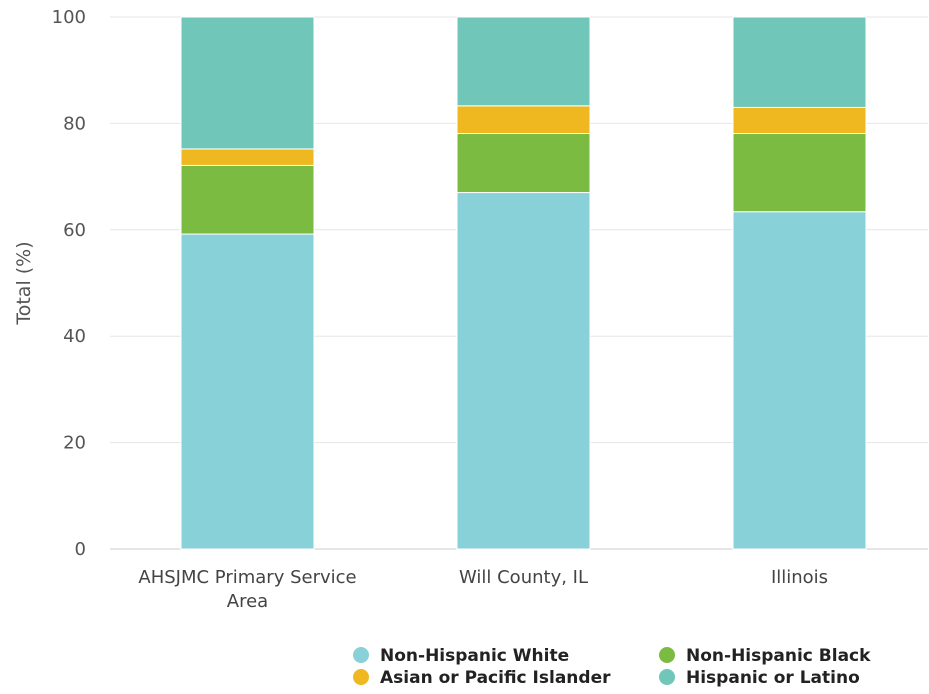 This screenshot has height=694, width=929. What do you see at coordinates (74, 336) in the screenshot?
I see `y-tick-label: 40` at bounding box center [74, 336].